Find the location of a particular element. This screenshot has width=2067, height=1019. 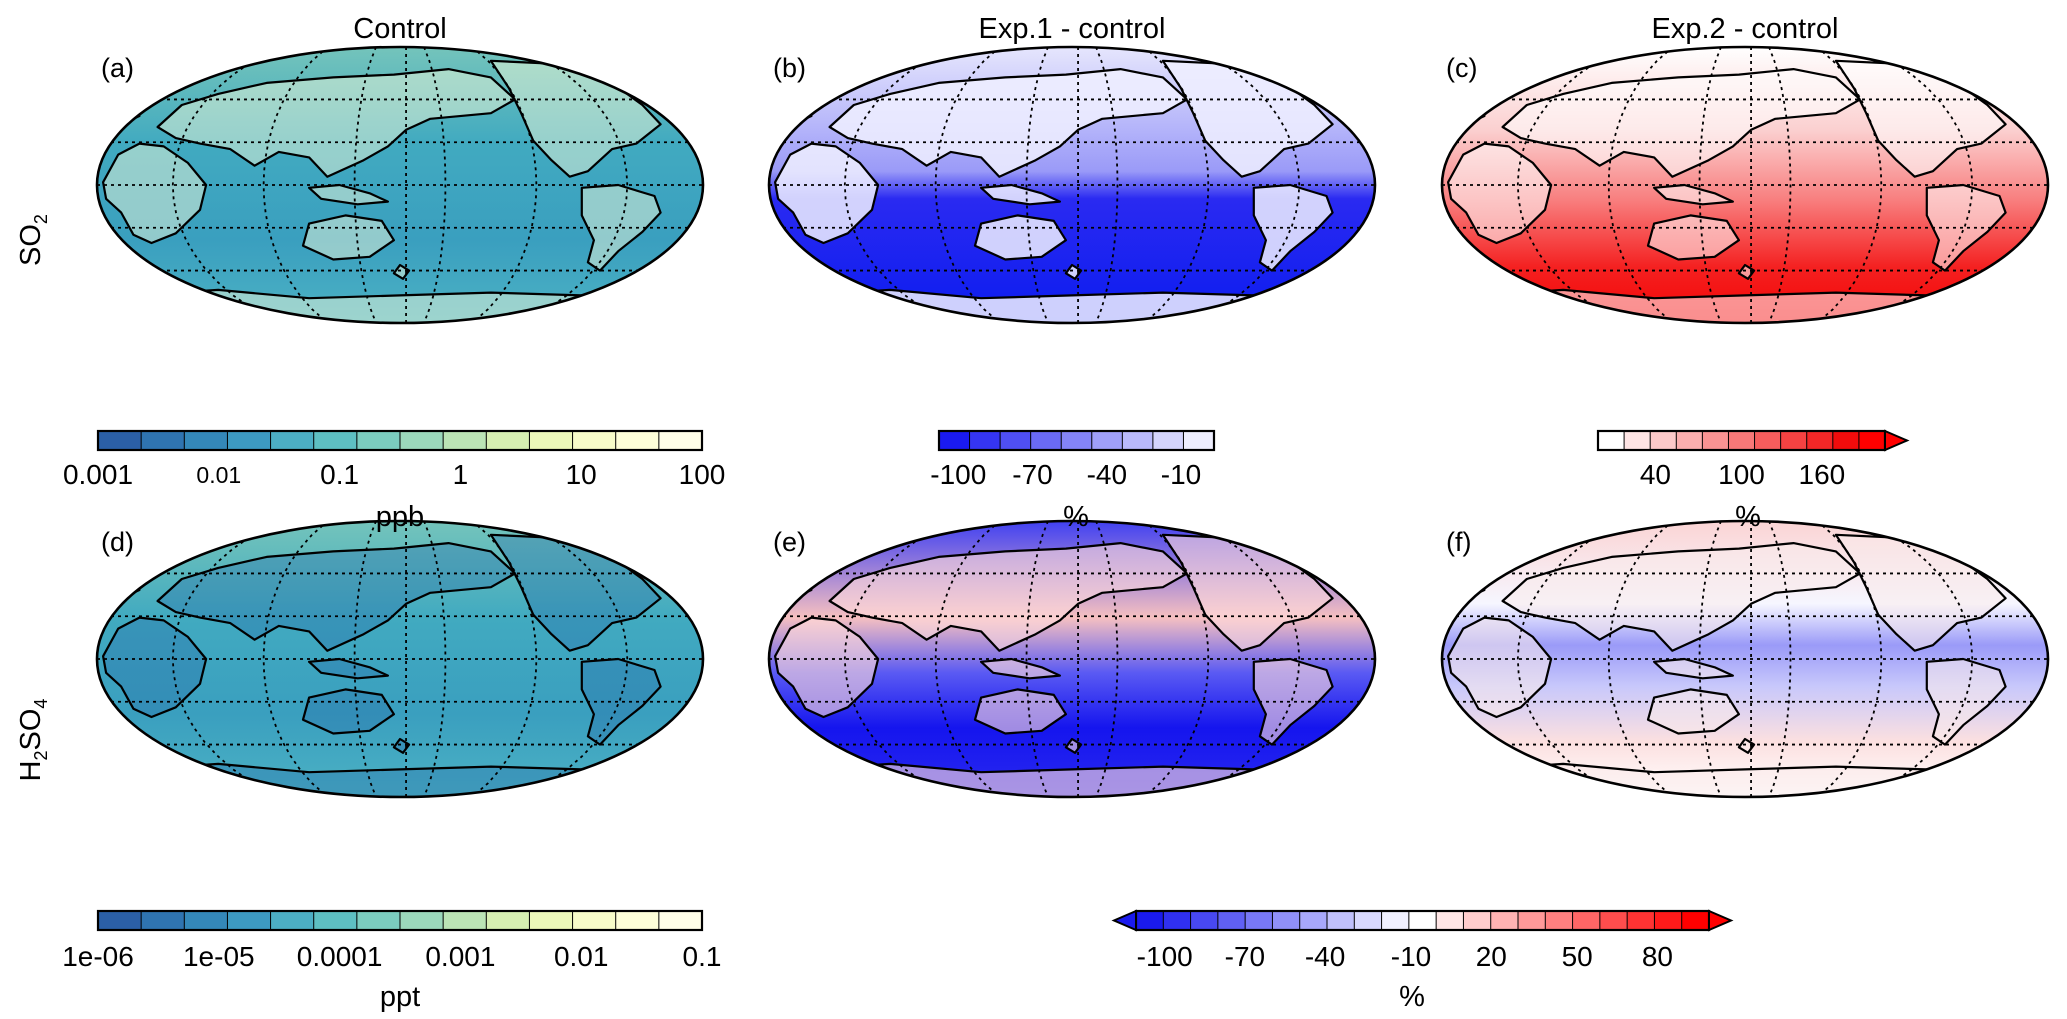

colorbar-tick-label: 50 is located at coordinates (1577, 956).